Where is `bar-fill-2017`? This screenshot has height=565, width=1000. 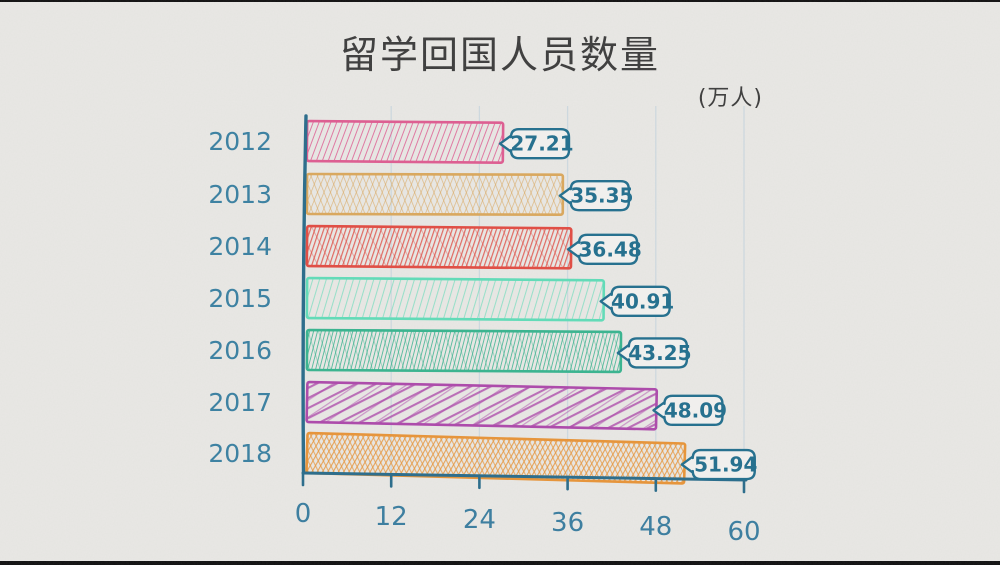
bar-fill-2017 is located at coordinates (481, 406).